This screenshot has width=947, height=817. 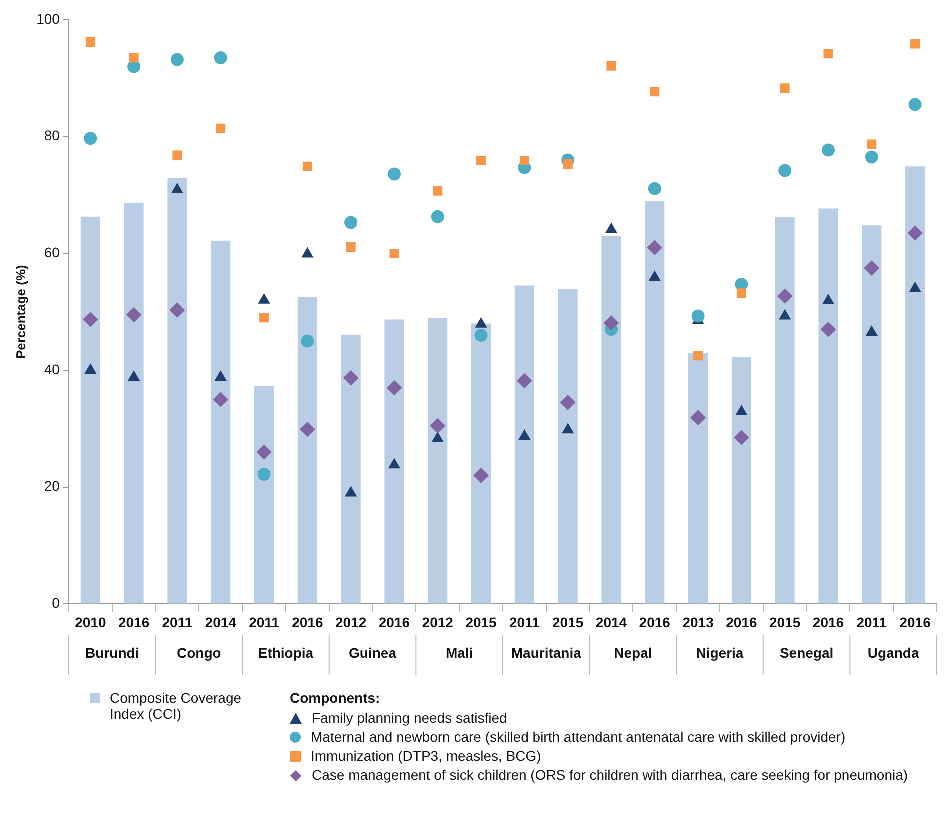 What do you see at coordinates (48, 18) in the screenshot?
I see `y-tick-label: 100` at bounding box center [48, 18].